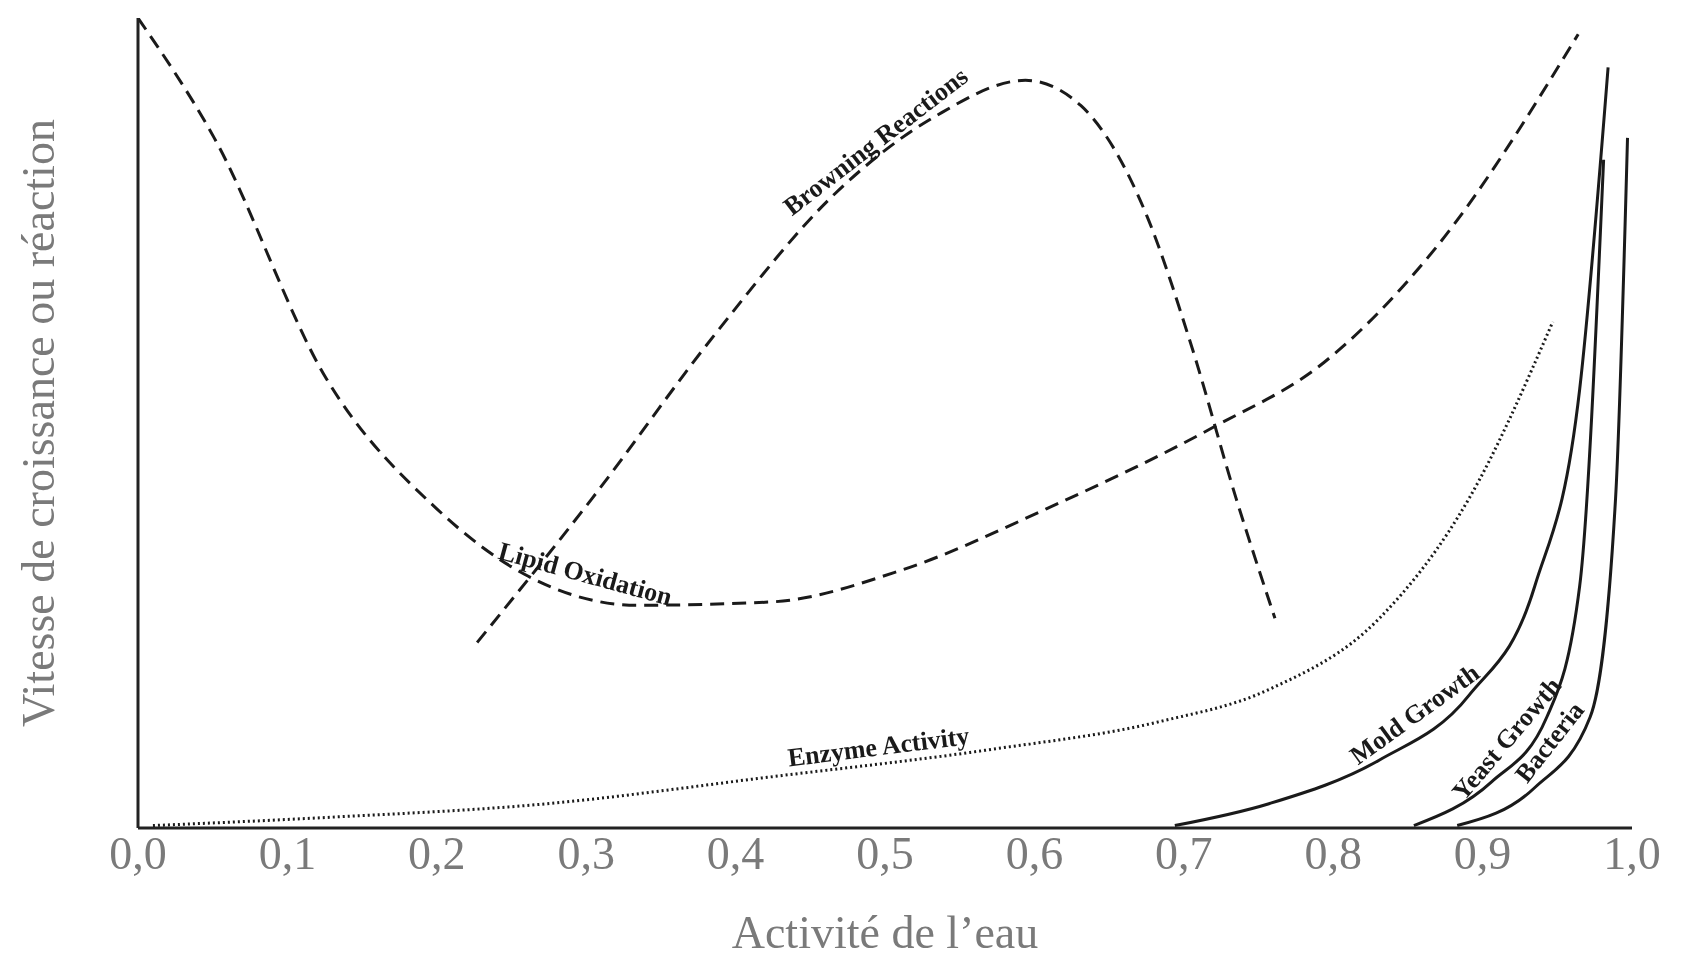 The image size is (1700, 979). What do you see at coordinates (437, 853) in the screenshot?
I see `x-tick-label: 0,2` at bounding box center [437, 853].